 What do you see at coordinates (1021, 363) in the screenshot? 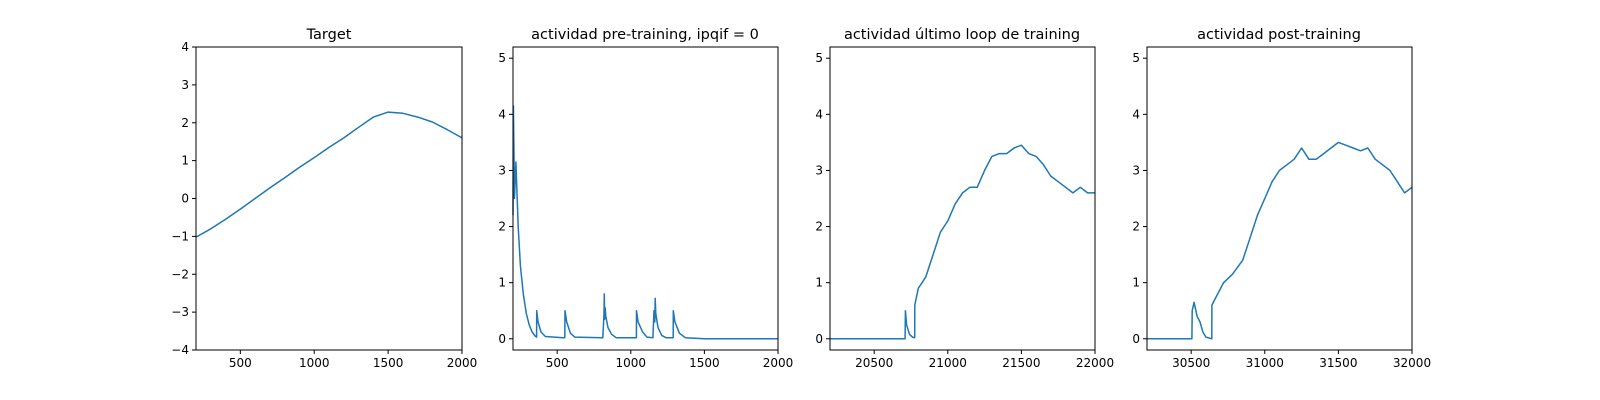
I see `x-tick-label: 21500` at bounding box center [1021, 363].